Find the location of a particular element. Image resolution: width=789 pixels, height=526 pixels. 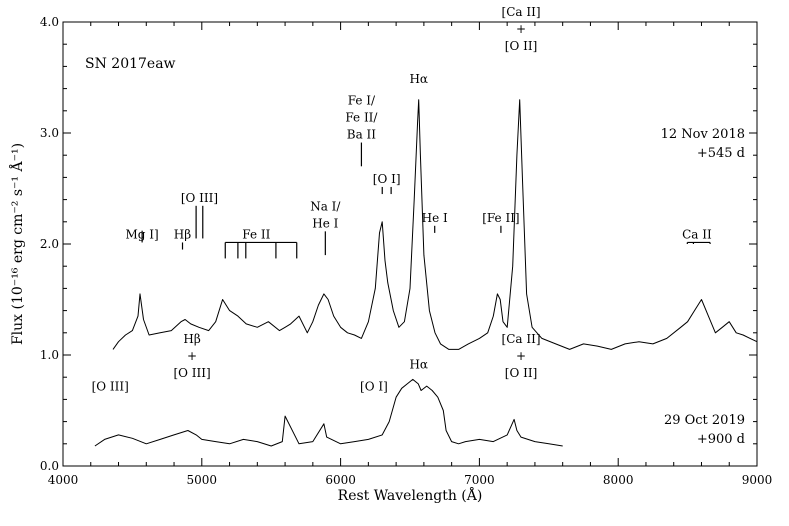

line-annotation: Mg I] is located at coordinates (142, 234).